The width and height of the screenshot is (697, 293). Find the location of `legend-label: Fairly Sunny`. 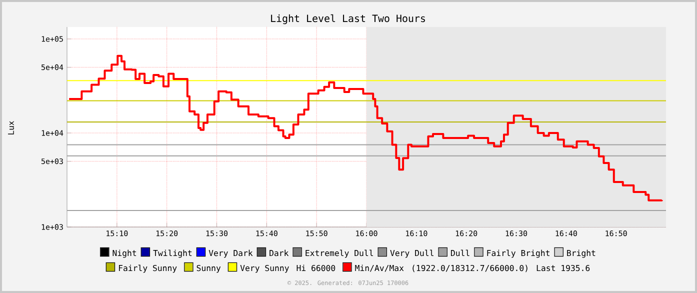

legend-label: Fairly Sunny is located at coordinates (148, 268).